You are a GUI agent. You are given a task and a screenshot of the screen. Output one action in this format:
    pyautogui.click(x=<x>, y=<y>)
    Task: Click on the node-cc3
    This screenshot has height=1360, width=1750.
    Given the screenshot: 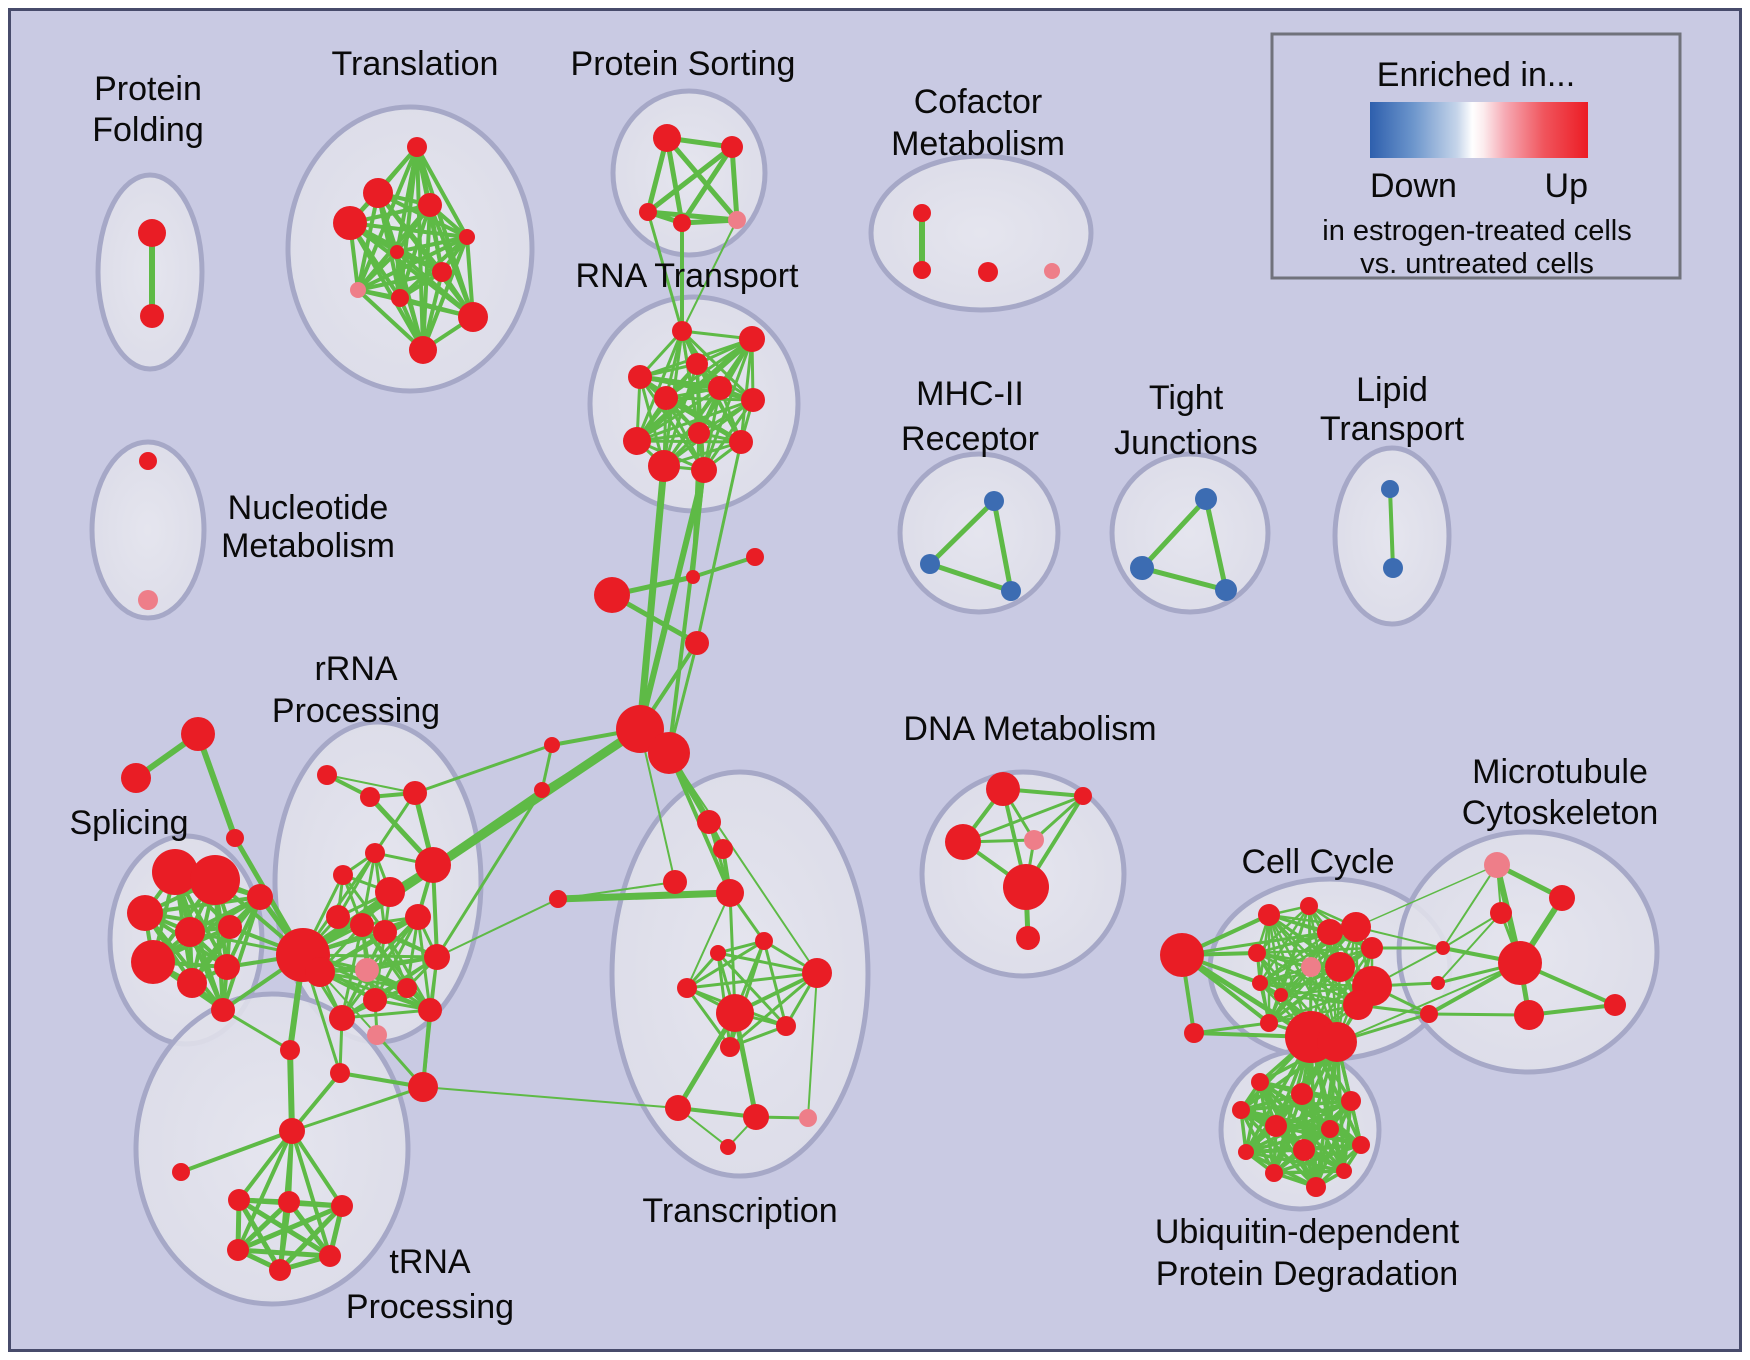 What is the action you would take?
    pyautogui.click(x=1330, y=932)
    